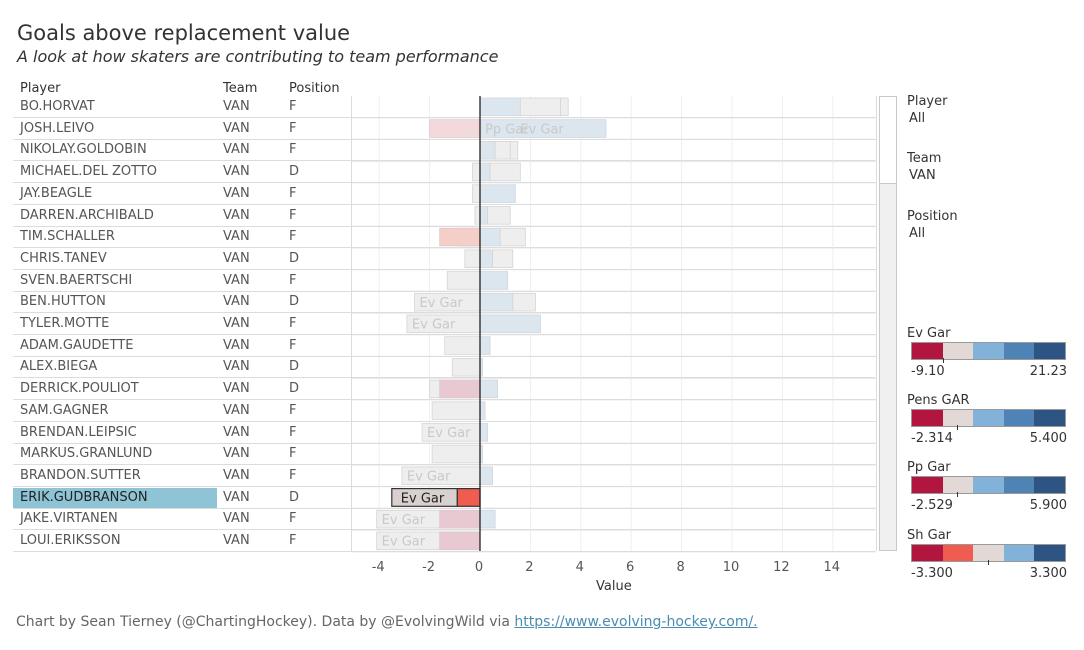 This screenshot has width=1084, height=650. Describe the element at coordinates (781, 567) in the screenshot. I see `x-tick-label: 12` at that location.